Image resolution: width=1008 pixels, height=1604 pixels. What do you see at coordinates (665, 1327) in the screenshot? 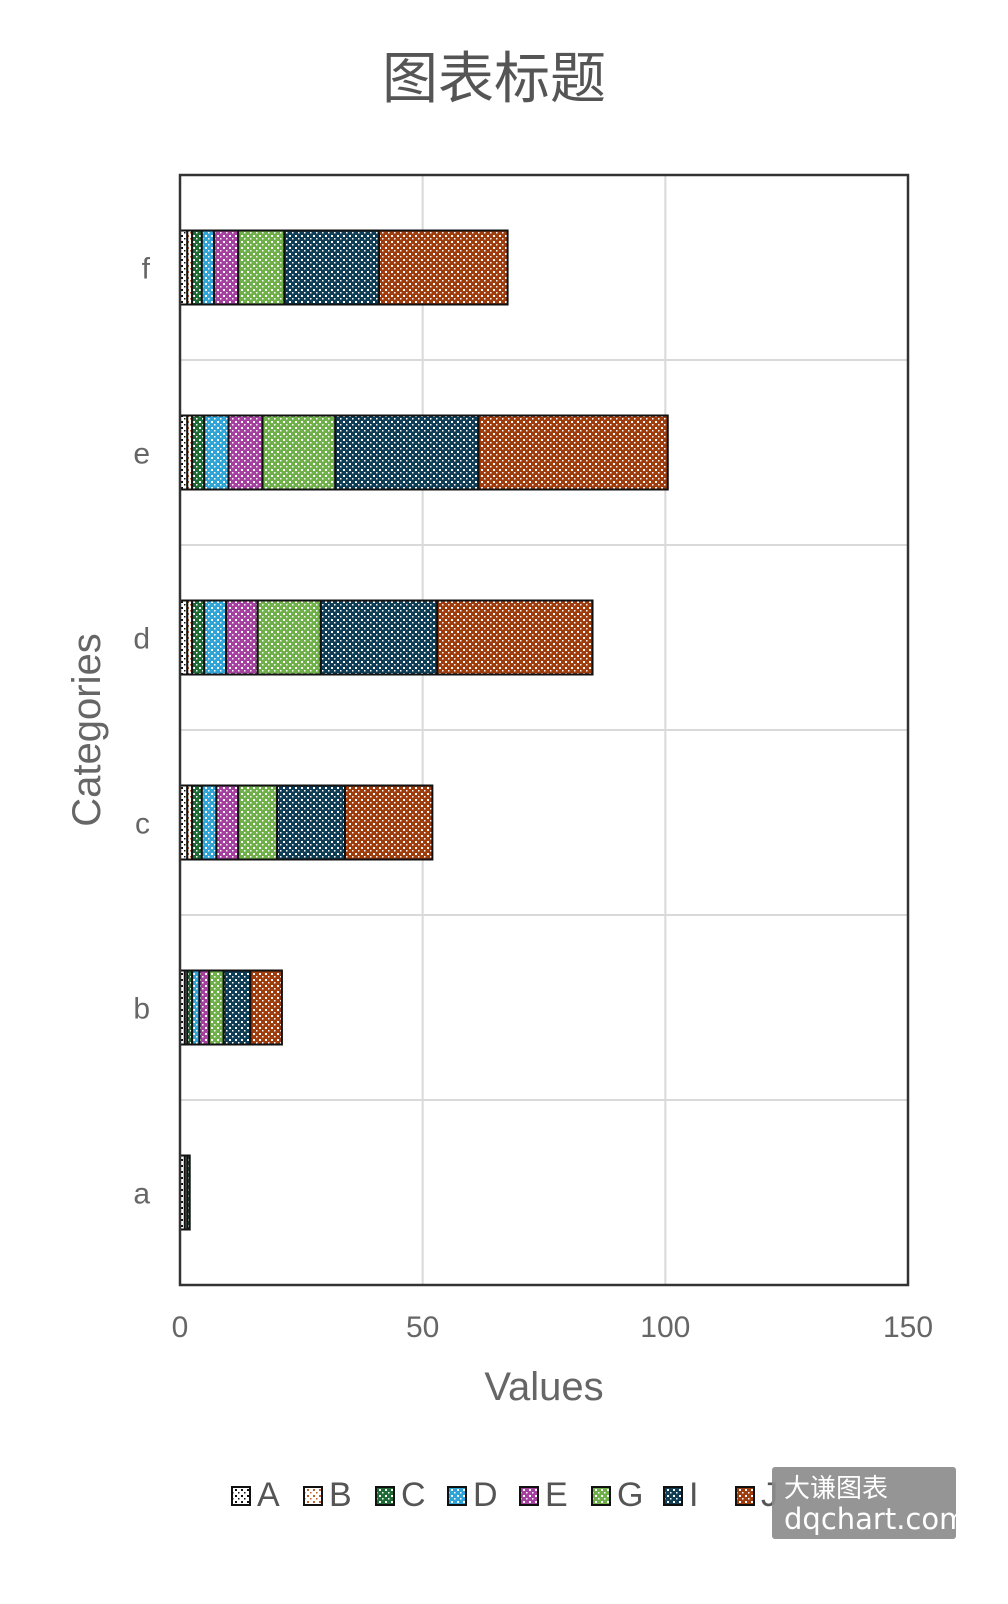
I see `x-tick-label: 100` at bounding box center [665, 1327].